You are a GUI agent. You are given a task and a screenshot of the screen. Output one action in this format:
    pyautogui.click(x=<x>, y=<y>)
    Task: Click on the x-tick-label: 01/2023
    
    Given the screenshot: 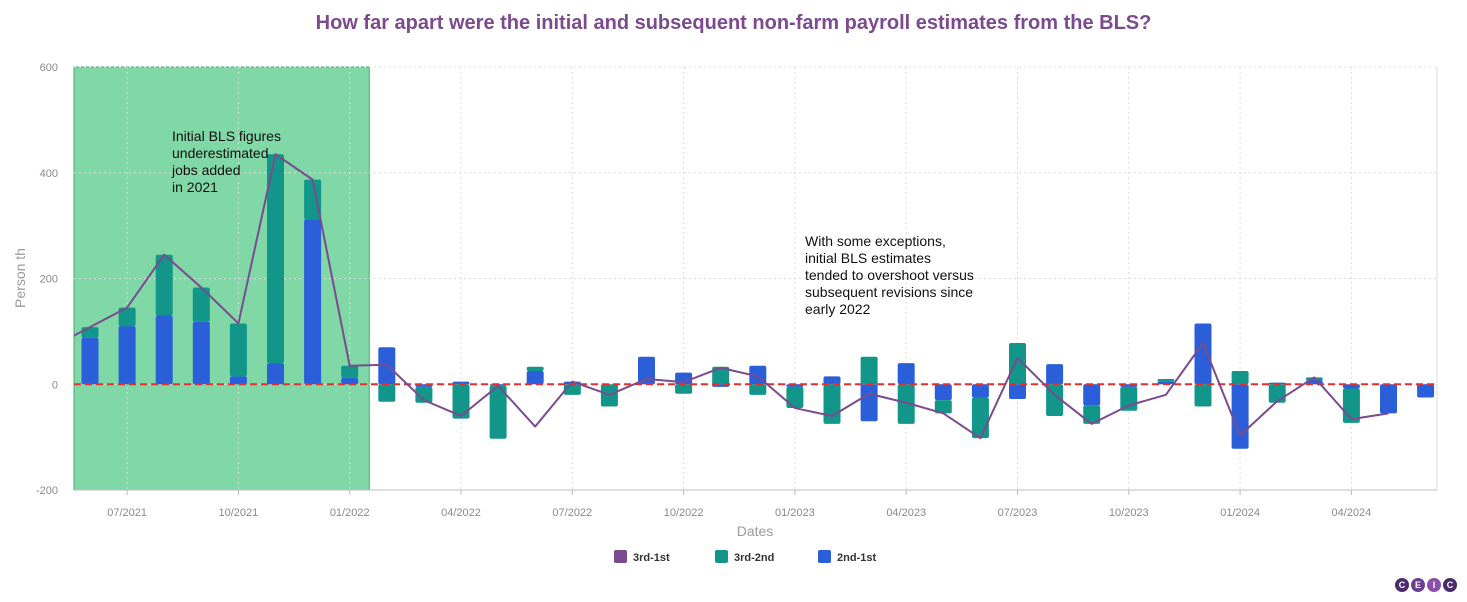 What is the action you would take?
    pyautogui.click(x=795, y=513)
    